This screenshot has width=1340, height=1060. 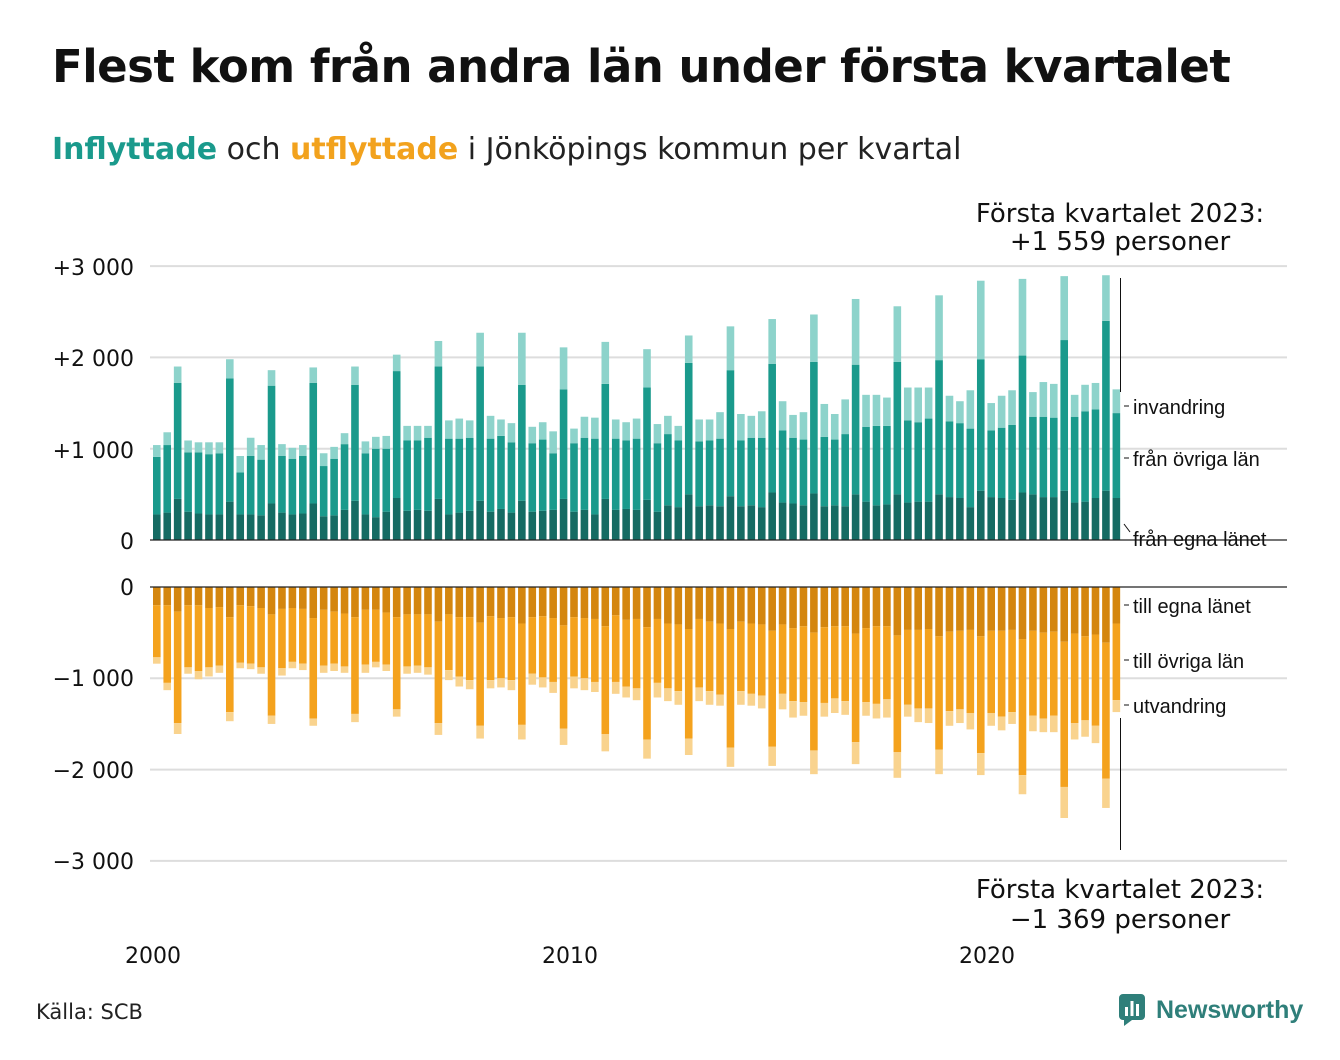 What do you see at coordinates (1120, 920) in the screenshot?
I see `annotation-outflow-line2: −1 369 personer` at bounding box center [1120, 920].